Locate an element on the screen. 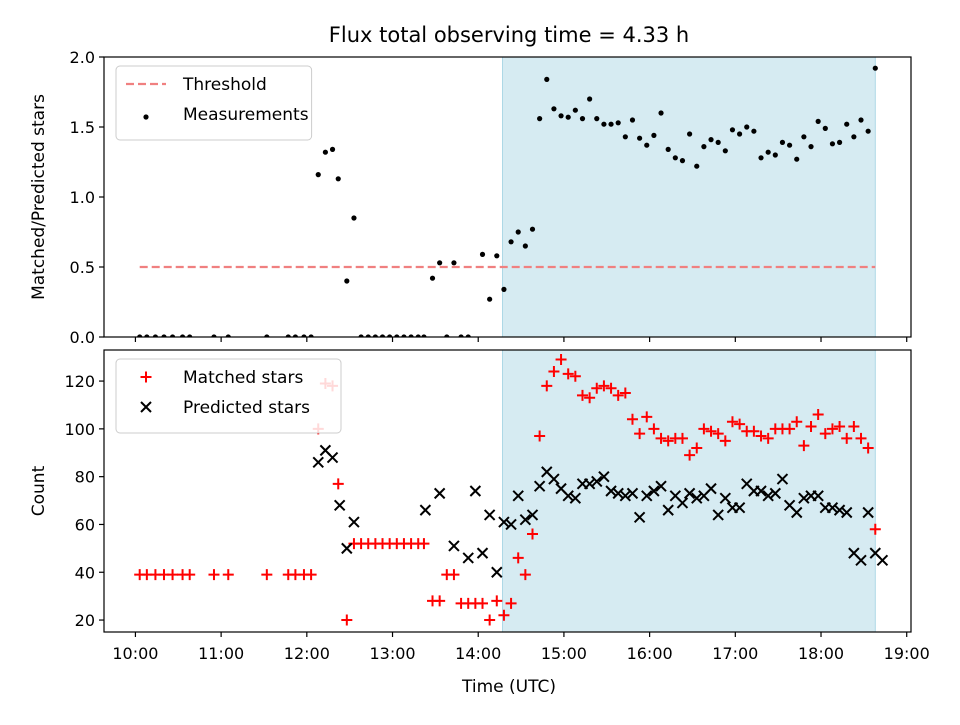 The width and height of the screenshot is (960, 725). ratio-legend-measurements-swatch is located at coordinates (146, 117).